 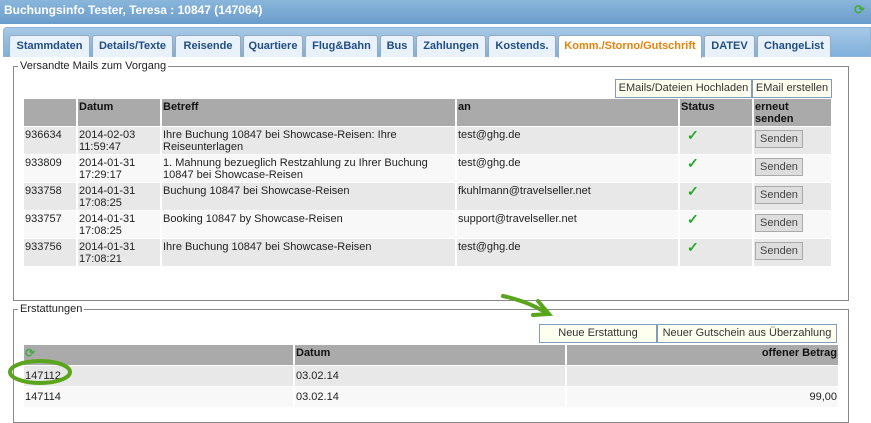 I want to click on tab-komm-storno-gutschrift: Komm./Storno/Gutschrift, so click(x=630, y=46).